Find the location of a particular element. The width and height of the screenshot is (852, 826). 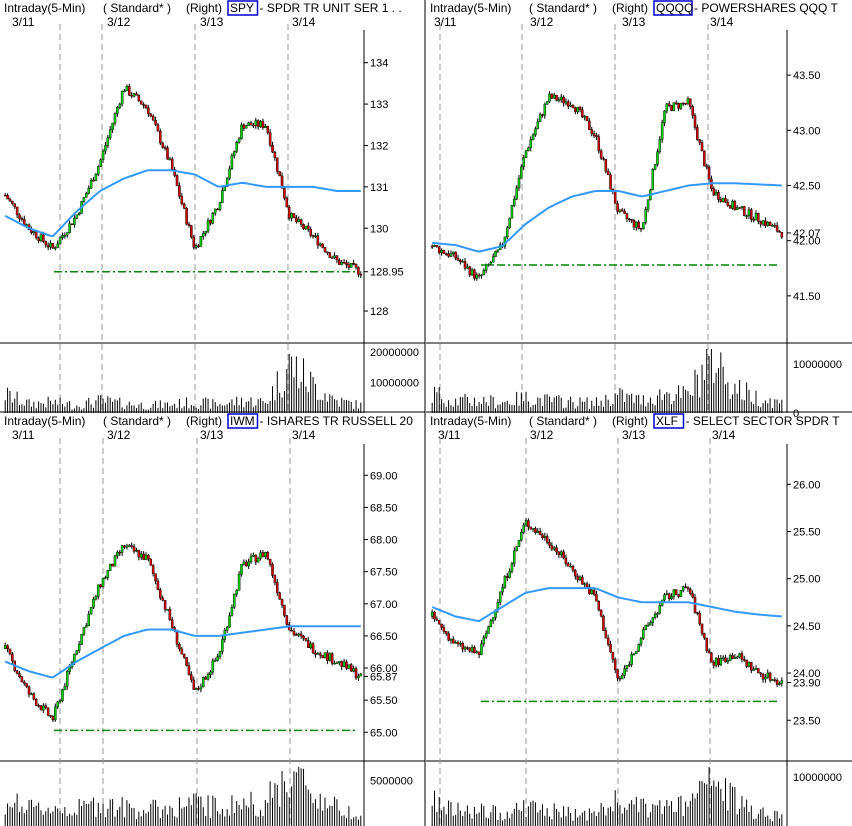

price-tick-label: 130 is located at coordinates (379, 229).